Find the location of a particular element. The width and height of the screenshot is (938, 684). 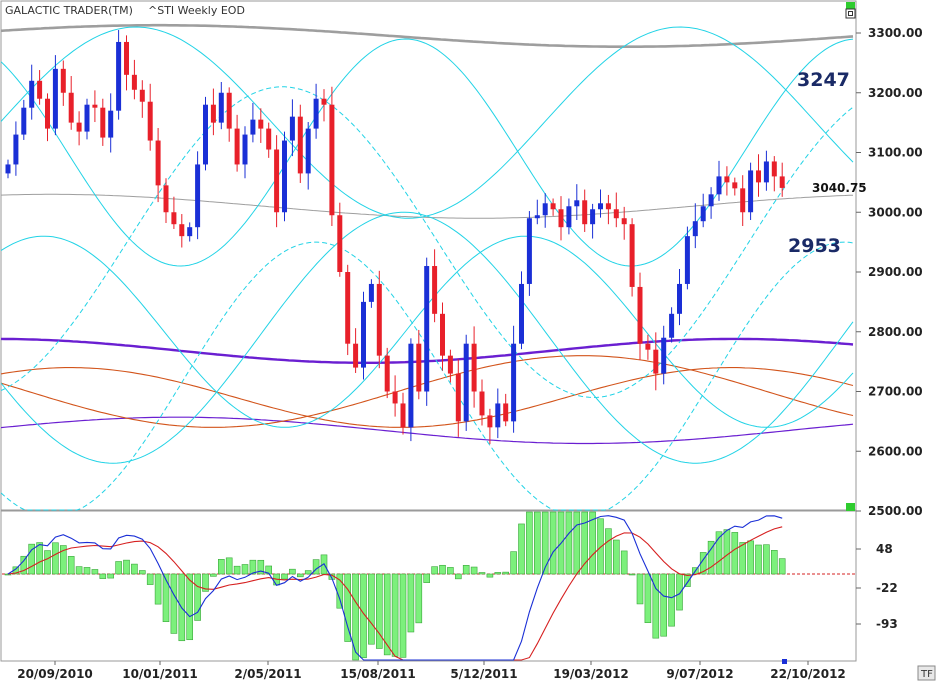

window-toggle-icon is located at coordinates (850, 13).